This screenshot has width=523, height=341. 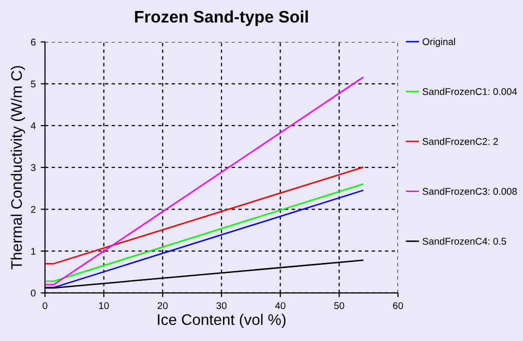 What do you see at coordinates (398, 306) in the screenshot?
I see `x-tick-label: 60` at bounding box center [398, 306].